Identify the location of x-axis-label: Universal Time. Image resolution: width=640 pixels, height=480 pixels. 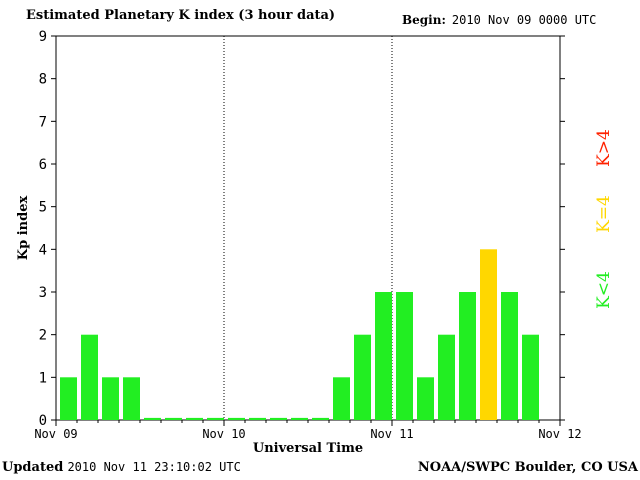
(308, 448).